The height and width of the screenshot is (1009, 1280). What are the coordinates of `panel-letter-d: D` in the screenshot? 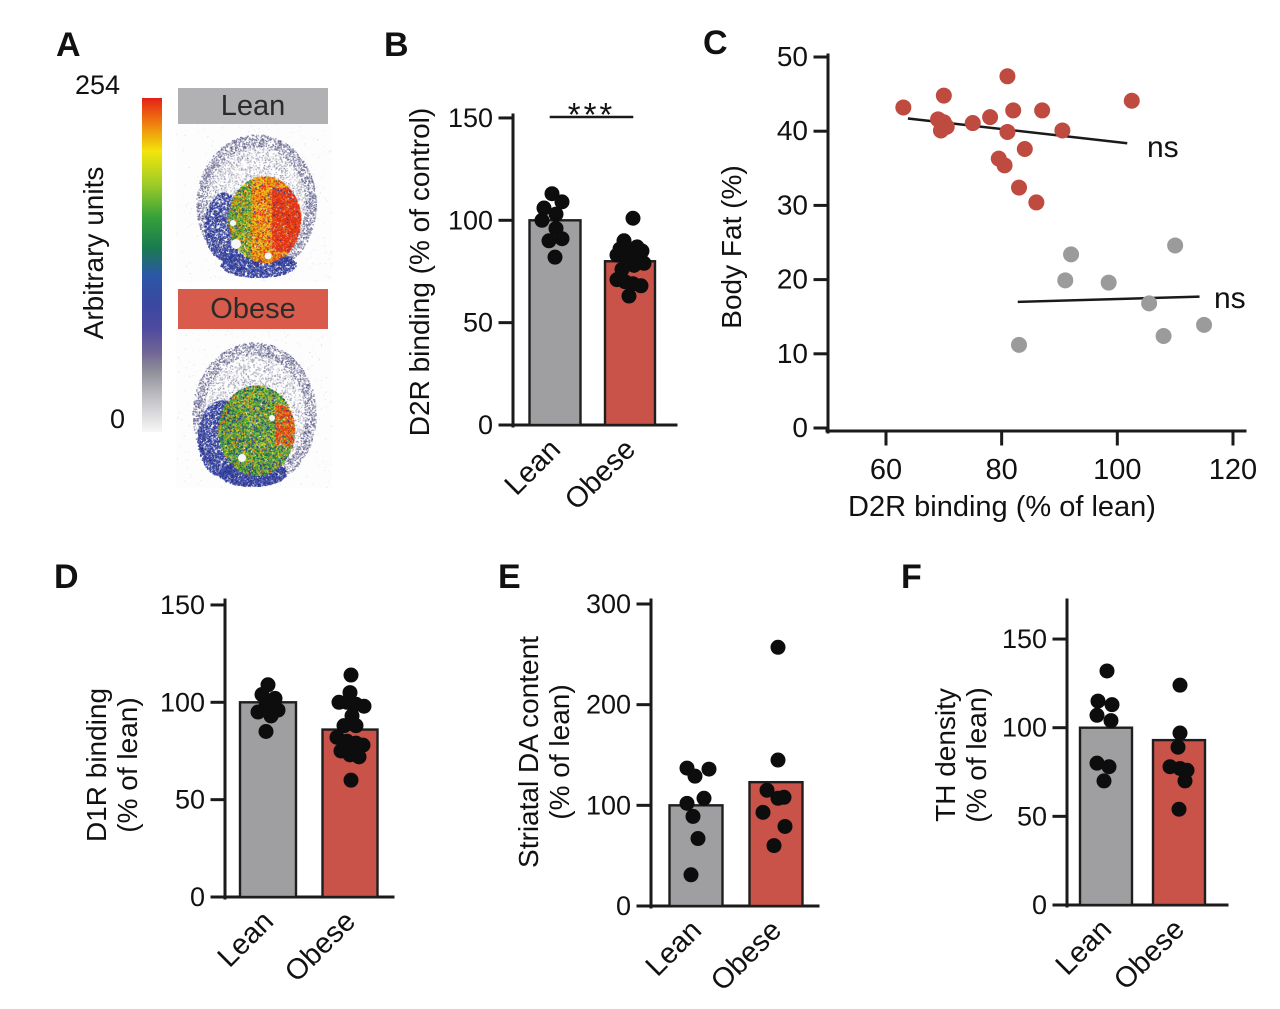 It's located at (66, 577).